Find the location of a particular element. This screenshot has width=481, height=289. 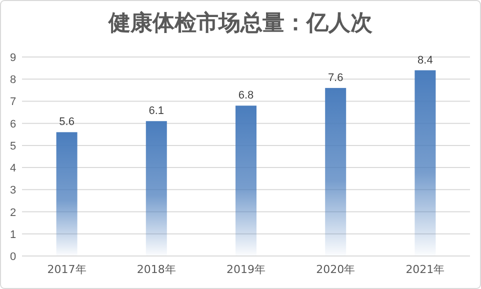

y-tick-label: 3 is located at coordinates (13, 190).